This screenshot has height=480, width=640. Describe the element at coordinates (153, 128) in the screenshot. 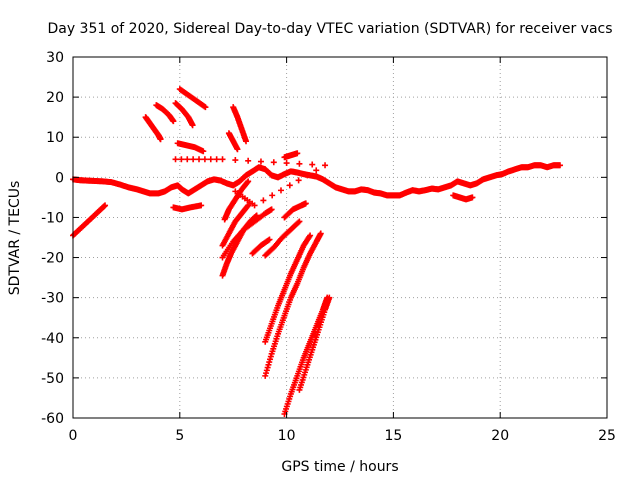

I see `series-arc-3.5h` at that location.